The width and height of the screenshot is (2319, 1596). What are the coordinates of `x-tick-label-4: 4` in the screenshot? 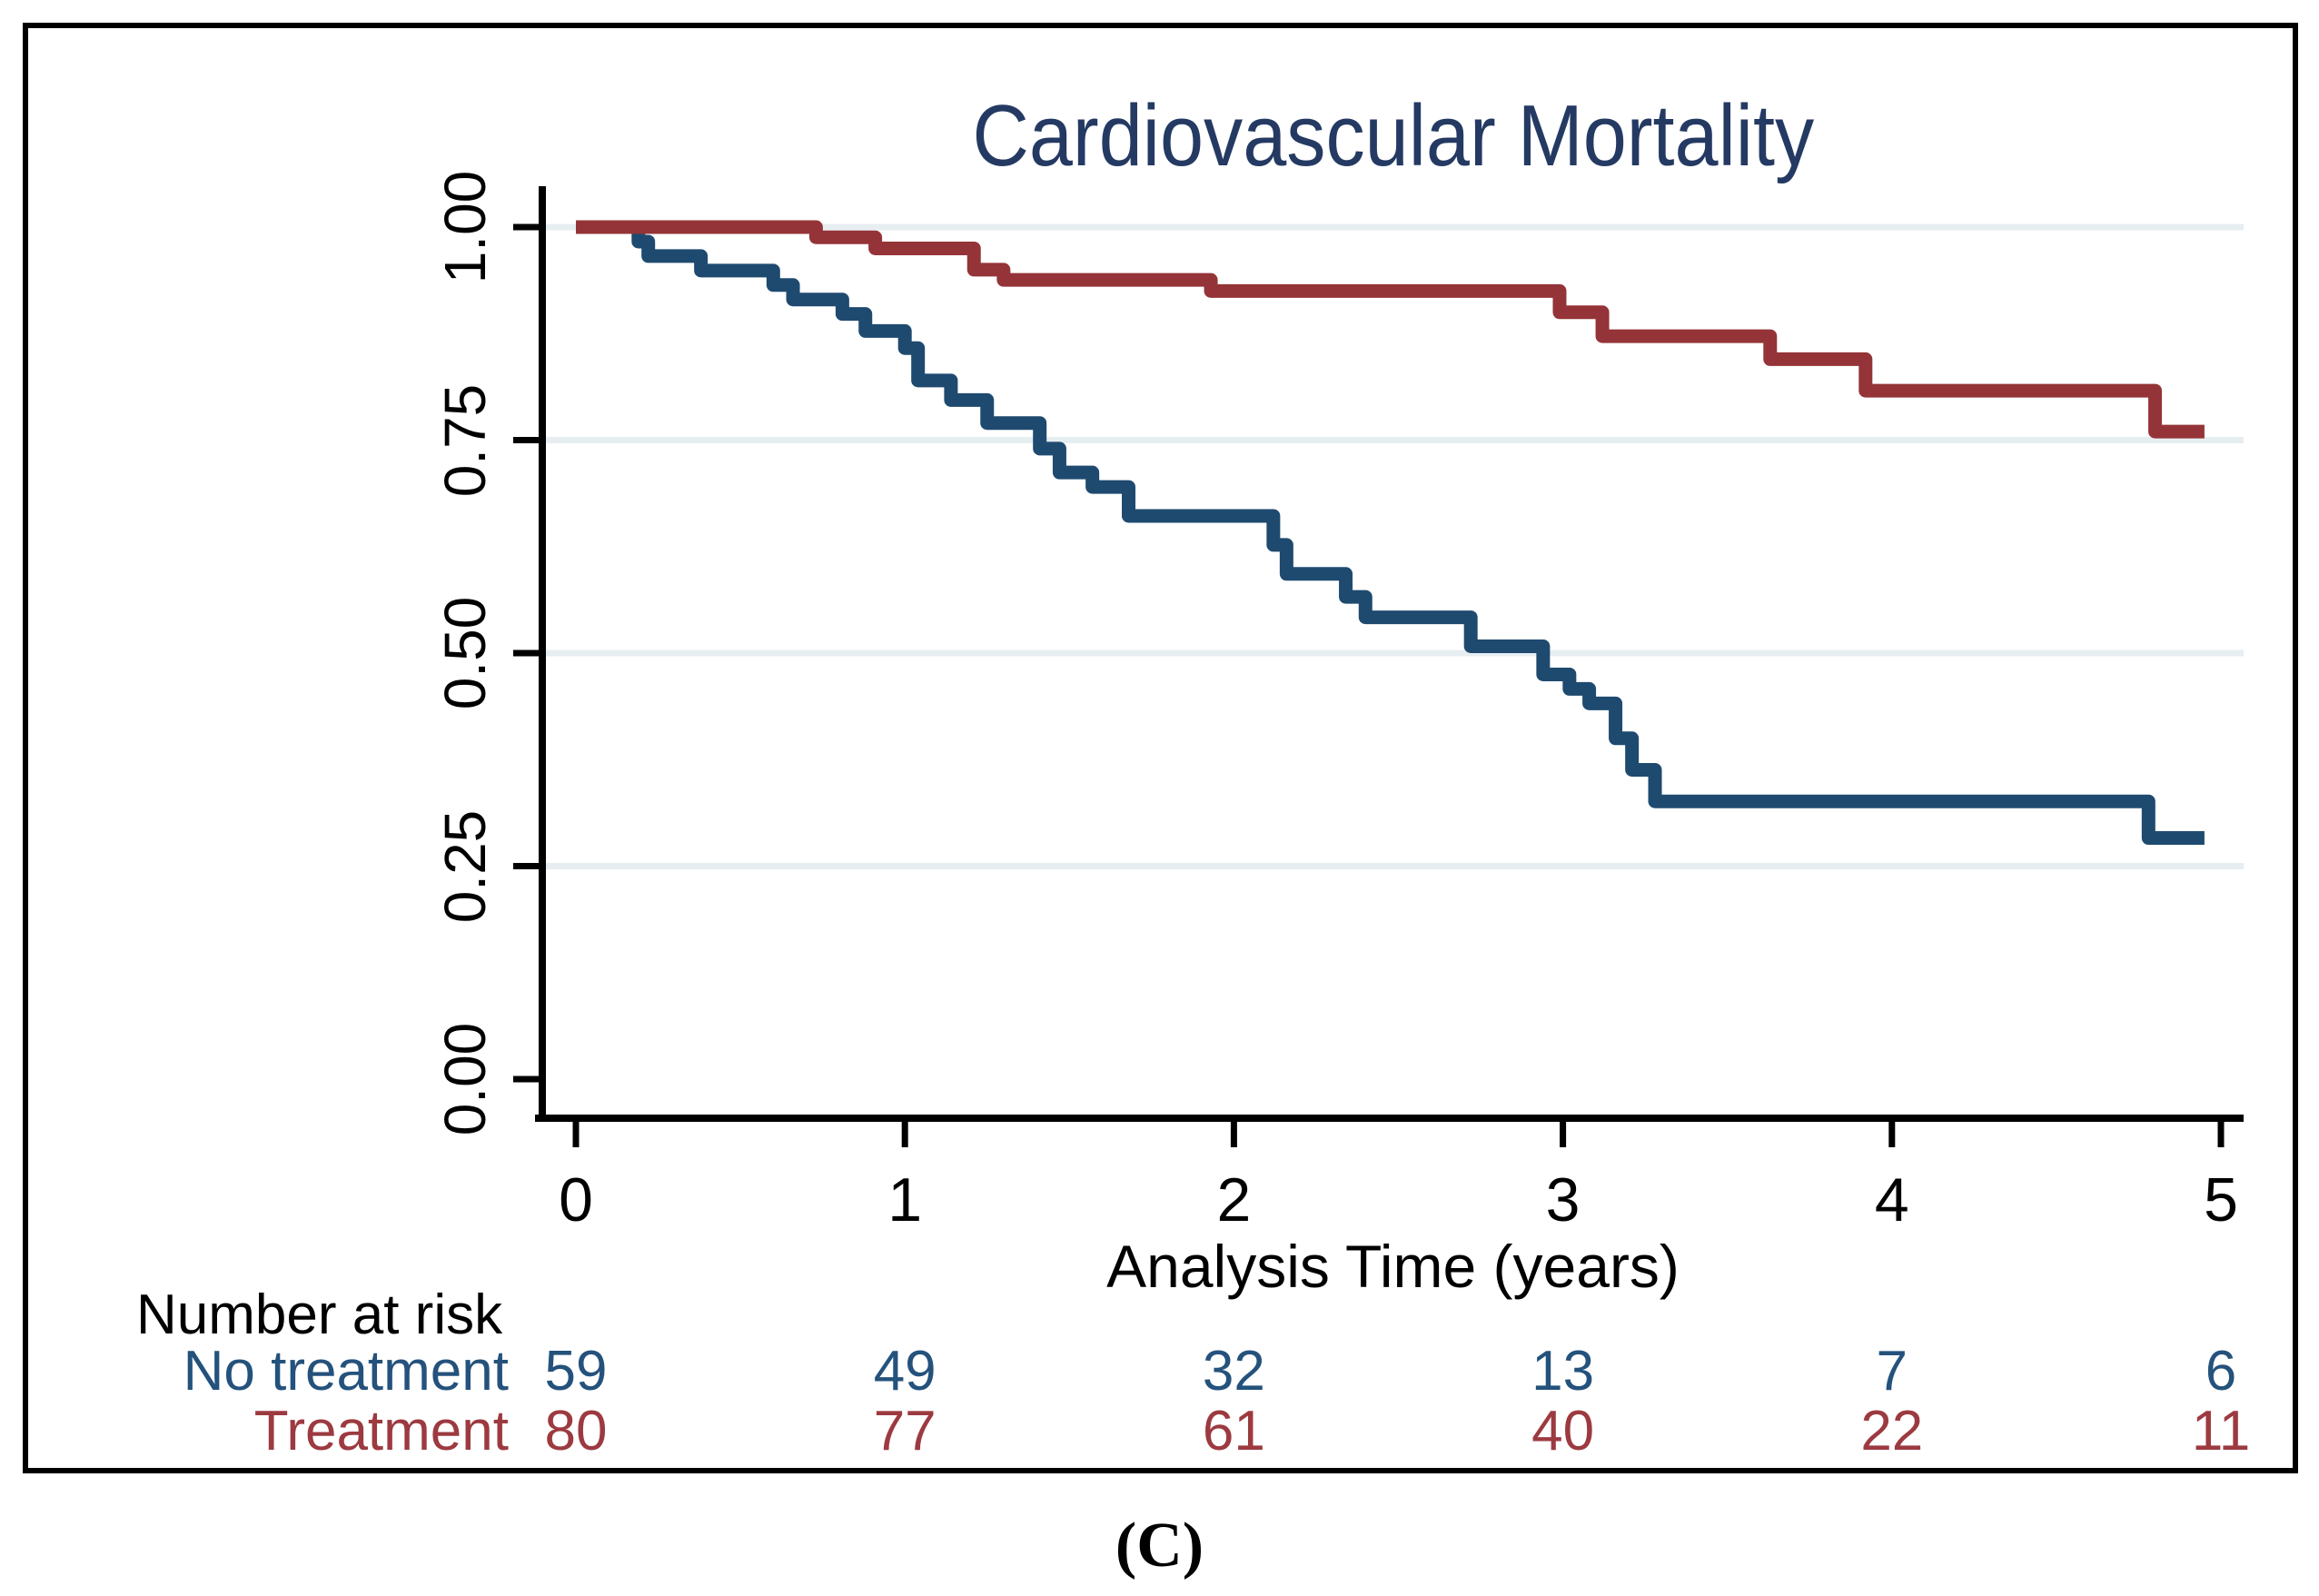 It's located at (1891, 1199).